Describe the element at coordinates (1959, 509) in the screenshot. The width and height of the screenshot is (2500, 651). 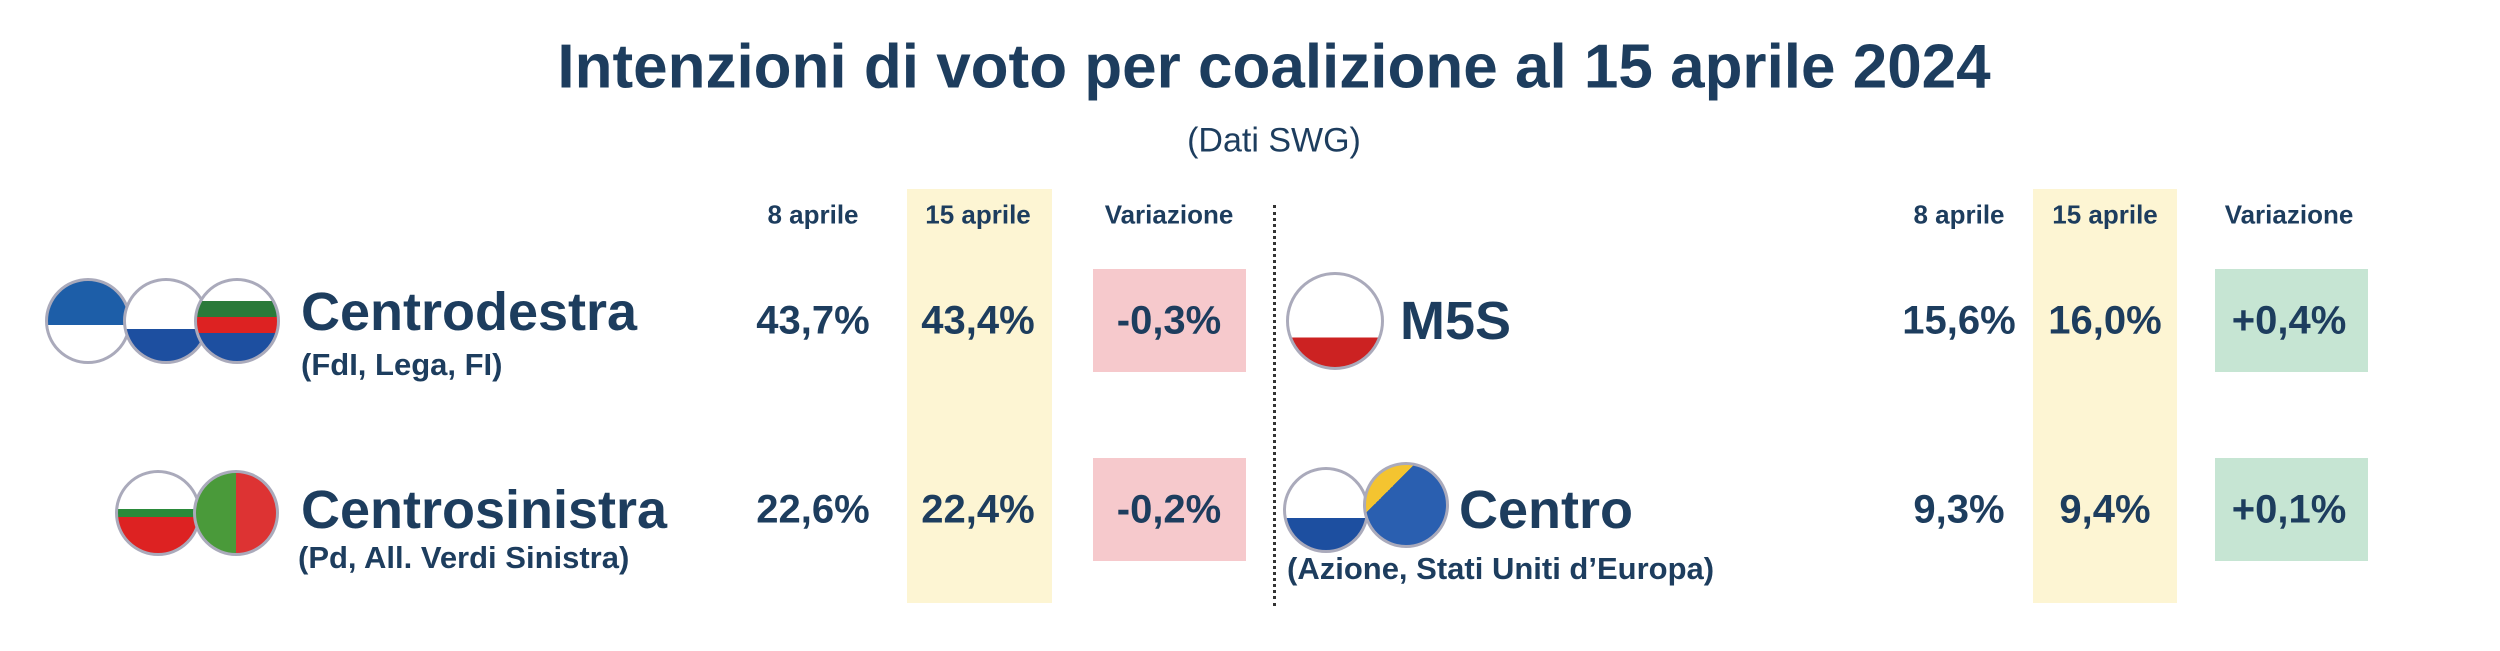
I see `vote-share: 9,3%` at that location.